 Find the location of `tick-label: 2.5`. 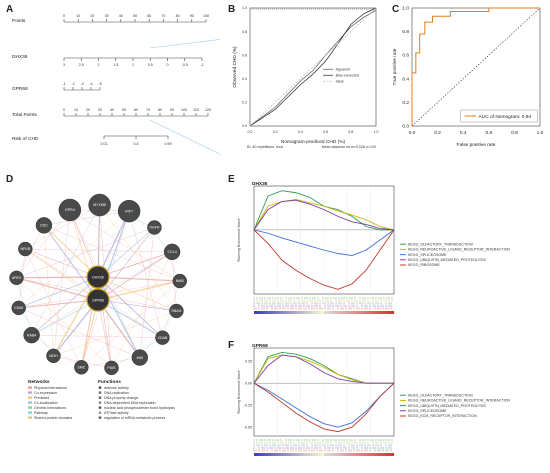

tick-label: 2.5 is located at coordinates (81, 65).